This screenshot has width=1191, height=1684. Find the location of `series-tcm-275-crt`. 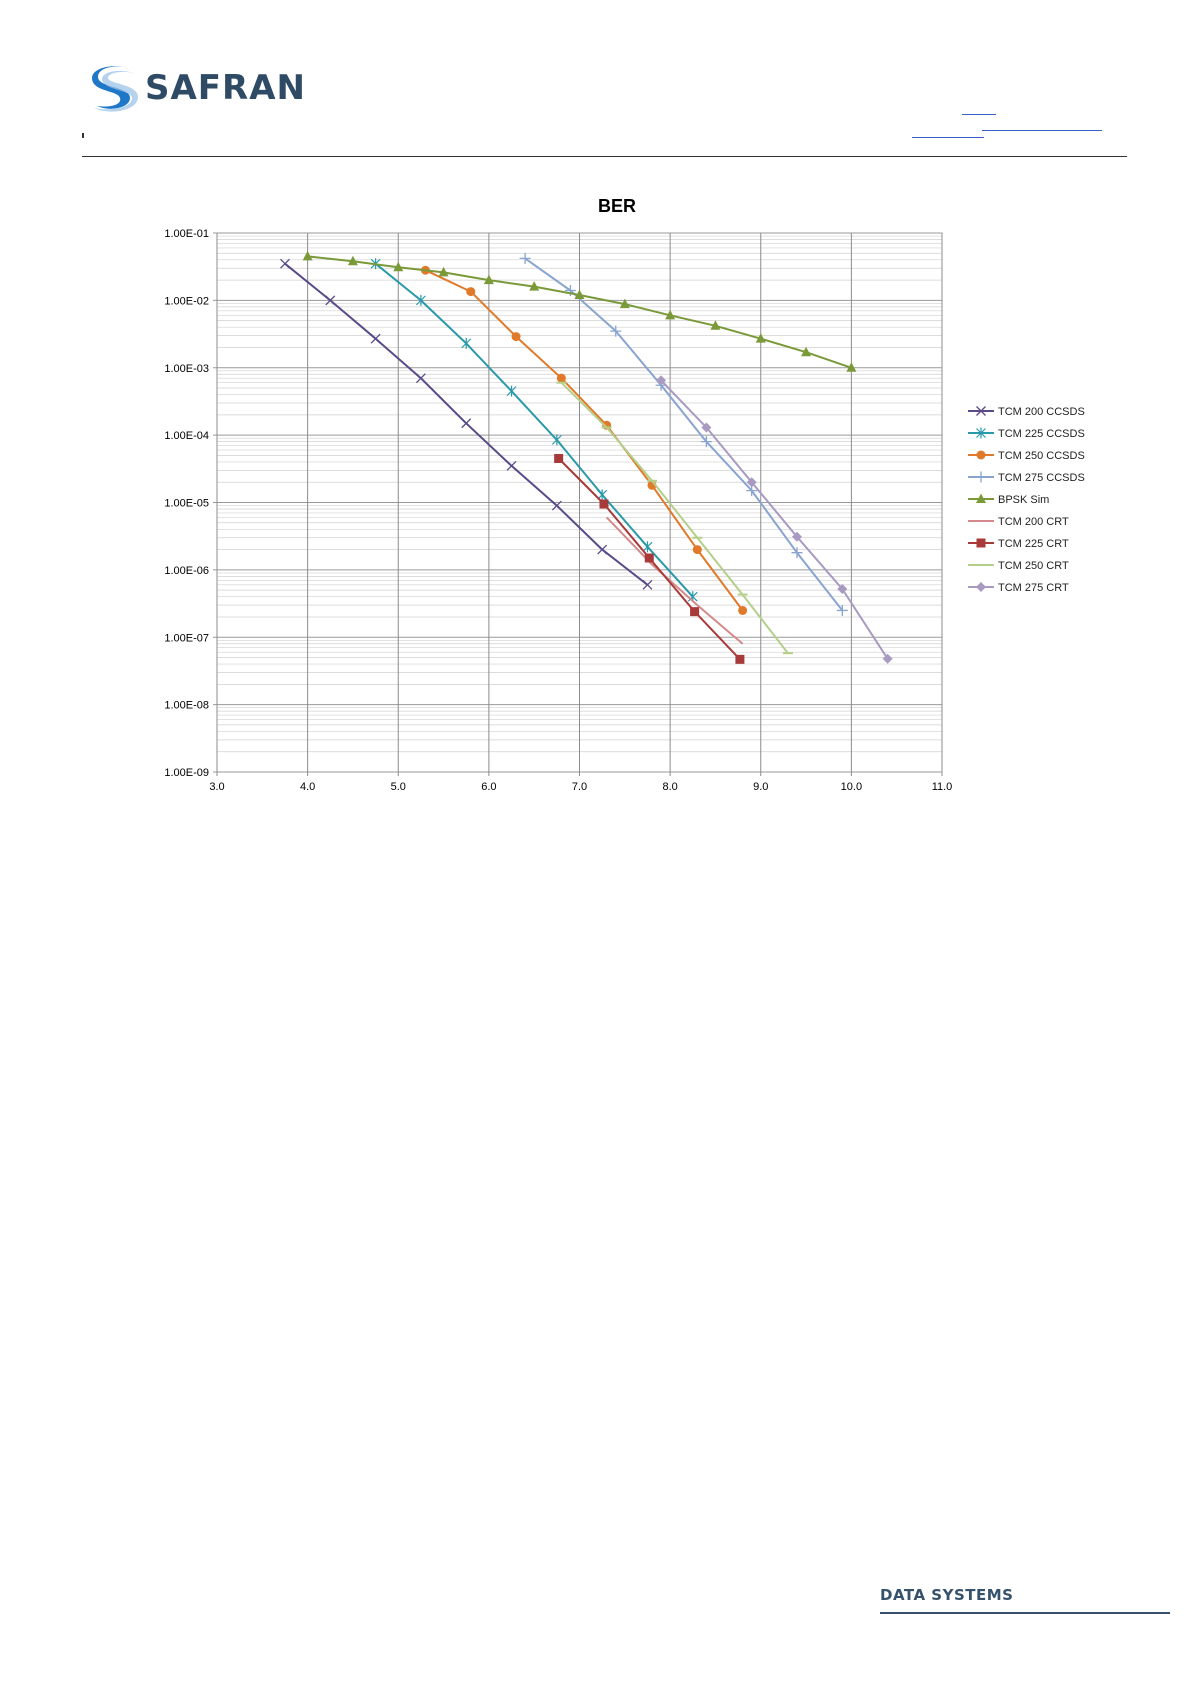

series-tcm-275-crt is located at coordinates (774, 519).